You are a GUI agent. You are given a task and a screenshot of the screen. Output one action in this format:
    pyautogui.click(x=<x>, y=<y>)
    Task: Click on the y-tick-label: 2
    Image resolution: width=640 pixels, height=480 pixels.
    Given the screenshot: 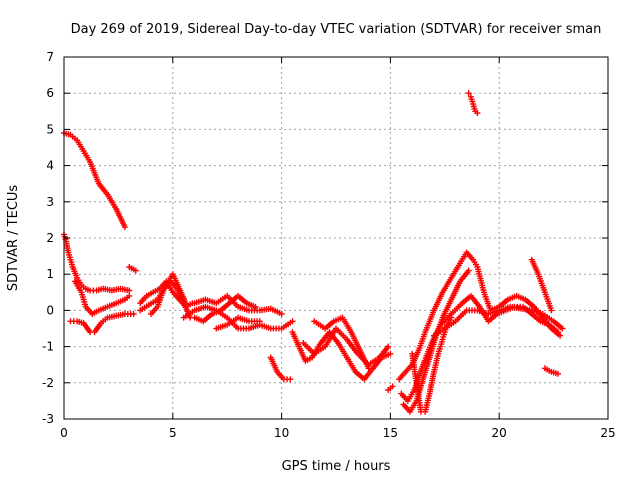 What is the action you would take?
    pyautogui.click(x=50, y=238)
    